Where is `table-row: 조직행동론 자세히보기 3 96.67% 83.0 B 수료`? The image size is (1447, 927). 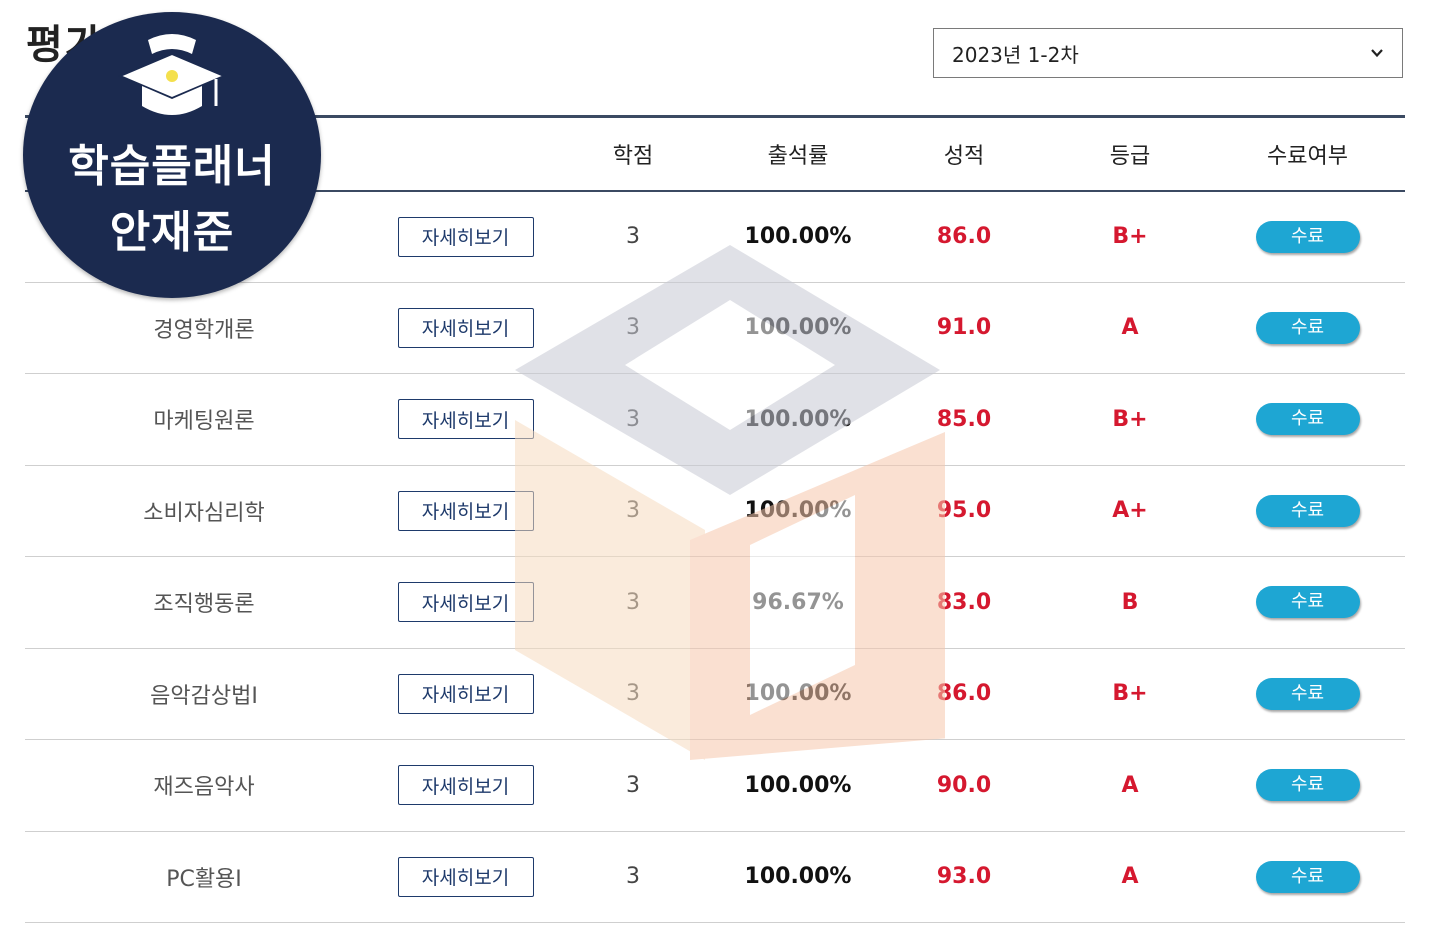
table-row: 조직행동론 자세히보기 3 96.67% 83.0 B 수료 is located at coordinates (715, 602).